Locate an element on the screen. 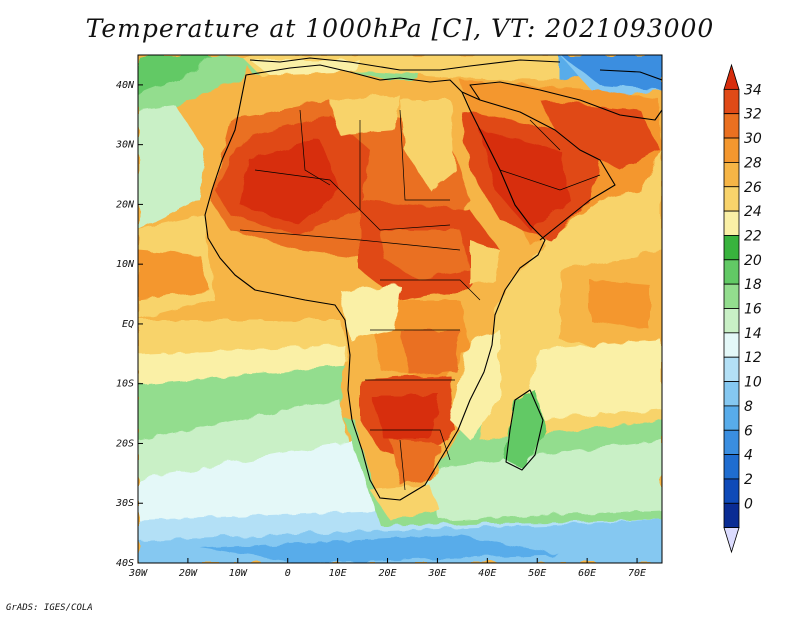 Image resolution: width=800 pixels, height=618 pixels. colorbar-label: 10 is located at coordinates (753, 383).